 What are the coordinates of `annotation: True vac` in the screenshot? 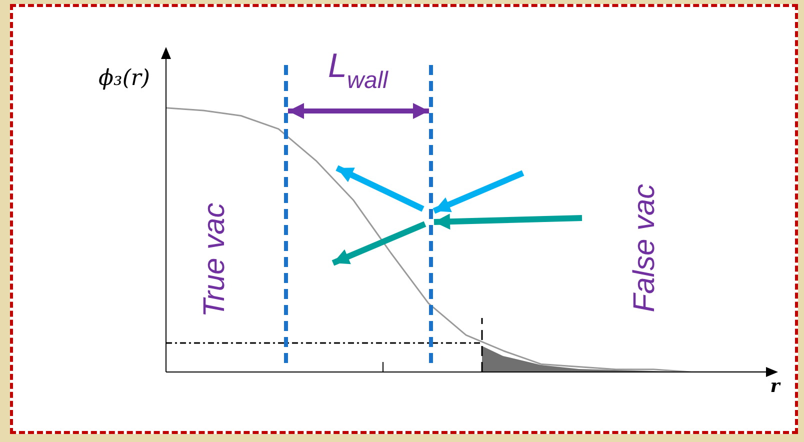 It's located at (214, 260).